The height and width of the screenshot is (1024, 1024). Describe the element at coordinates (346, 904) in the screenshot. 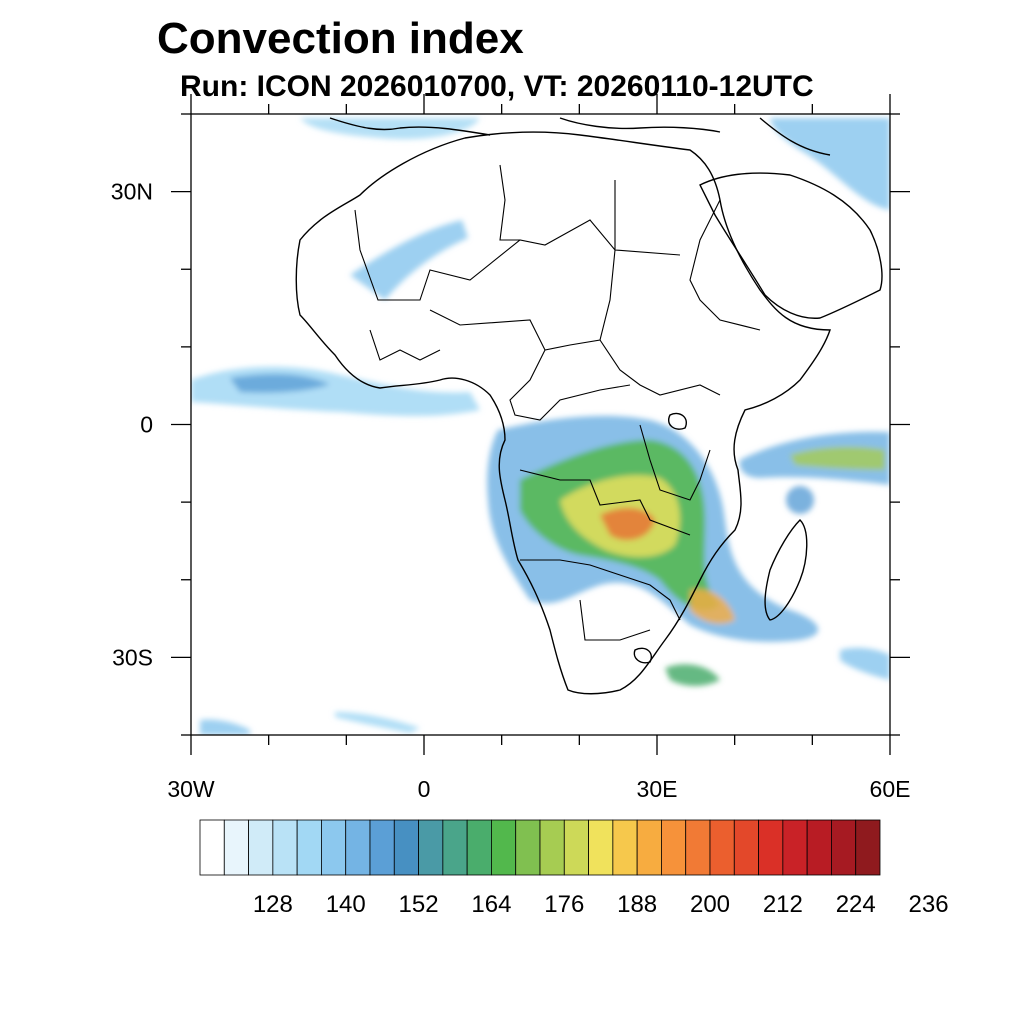

I see `colorbar-label: 140` at that location.